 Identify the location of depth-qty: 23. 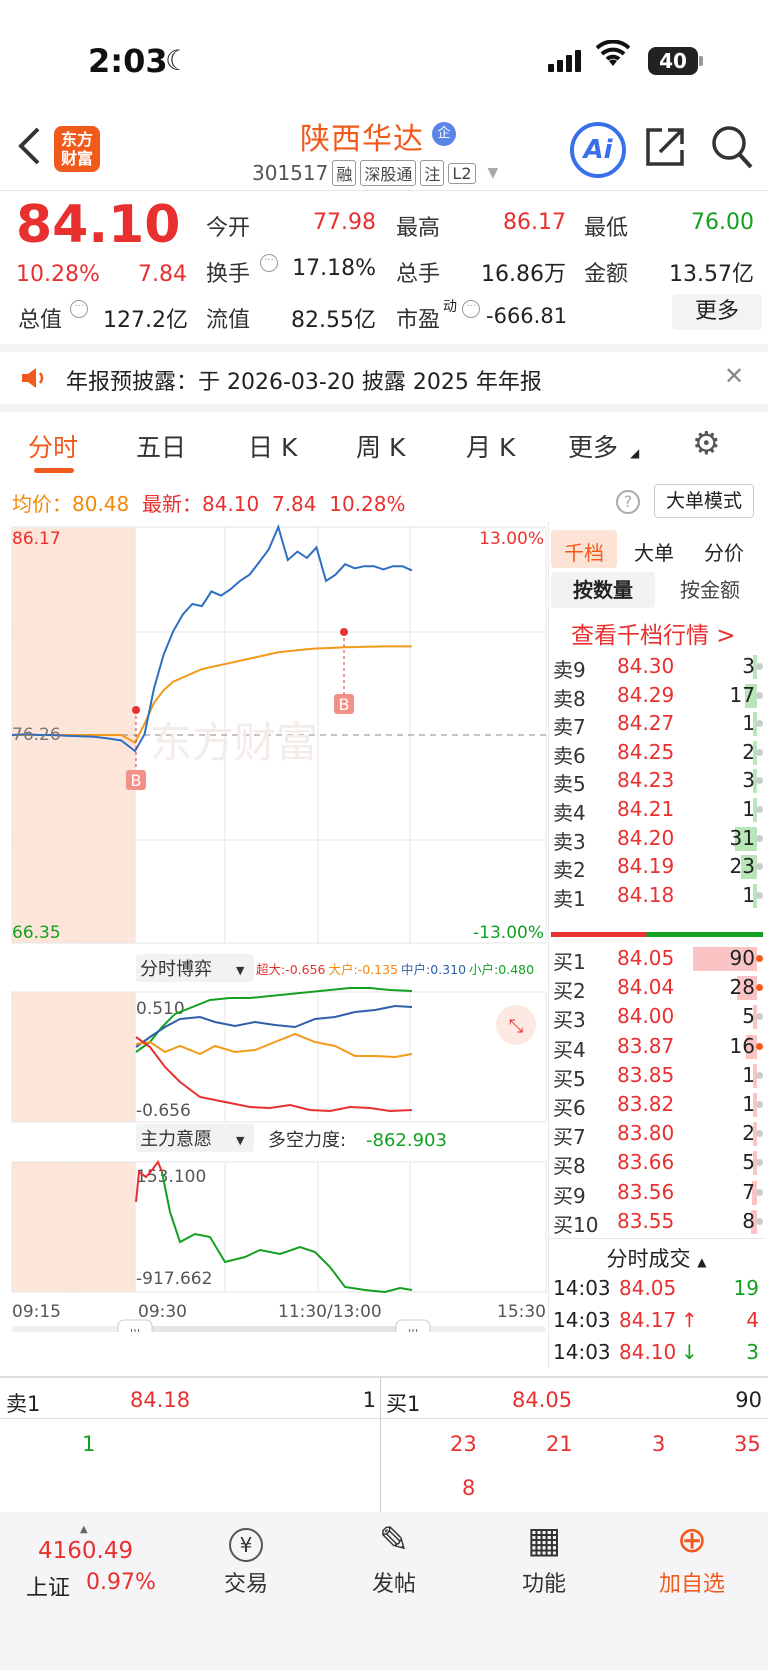
(742, 866).